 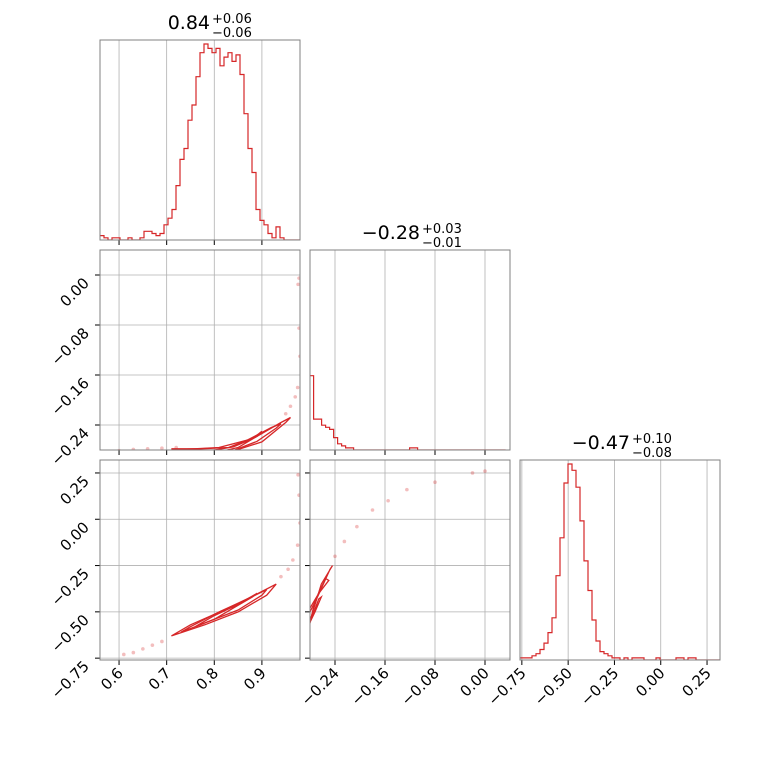 I want to click on title-minus-error: −0.06, so click(x=232, y=33).